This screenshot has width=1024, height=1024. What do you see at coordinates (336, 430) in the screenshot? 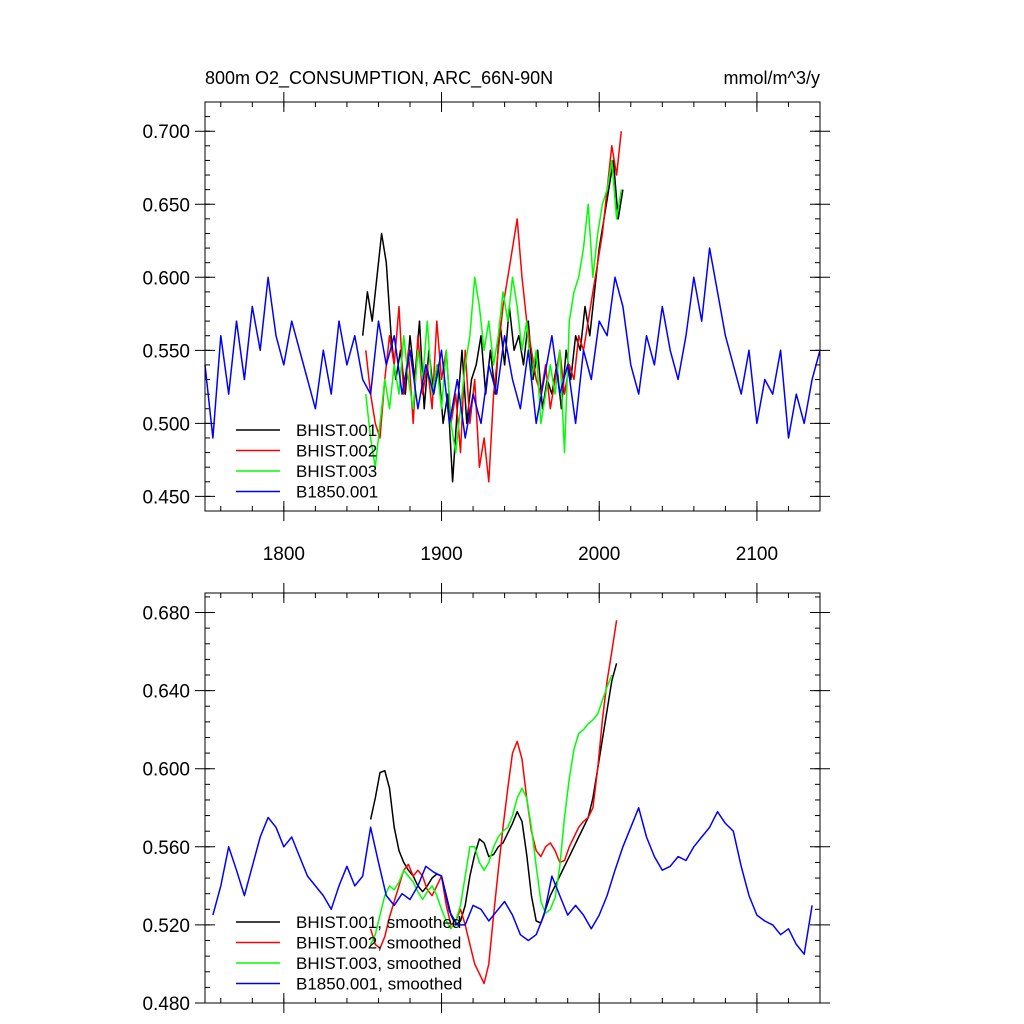
I see `legend-label: BHIST.001` at bounding box center [336, 430].